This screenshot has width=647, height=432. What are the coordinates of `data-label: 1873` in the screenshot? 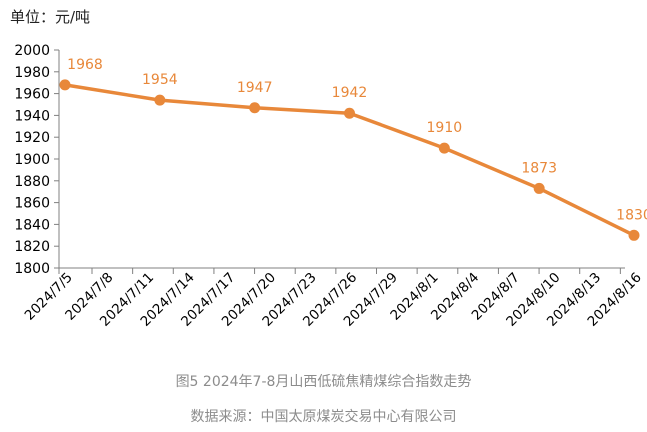 It's located at (539, 168).